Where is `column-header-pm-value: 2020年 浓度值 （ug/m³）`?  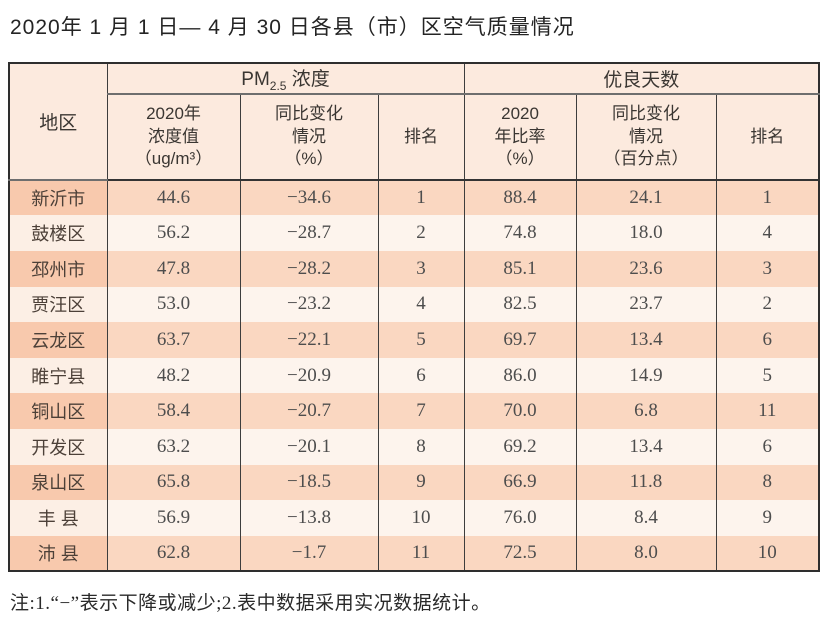
column-header-pm-value: 2020年 浓度值 （ug/m³） is located at coordinates (173, 137).